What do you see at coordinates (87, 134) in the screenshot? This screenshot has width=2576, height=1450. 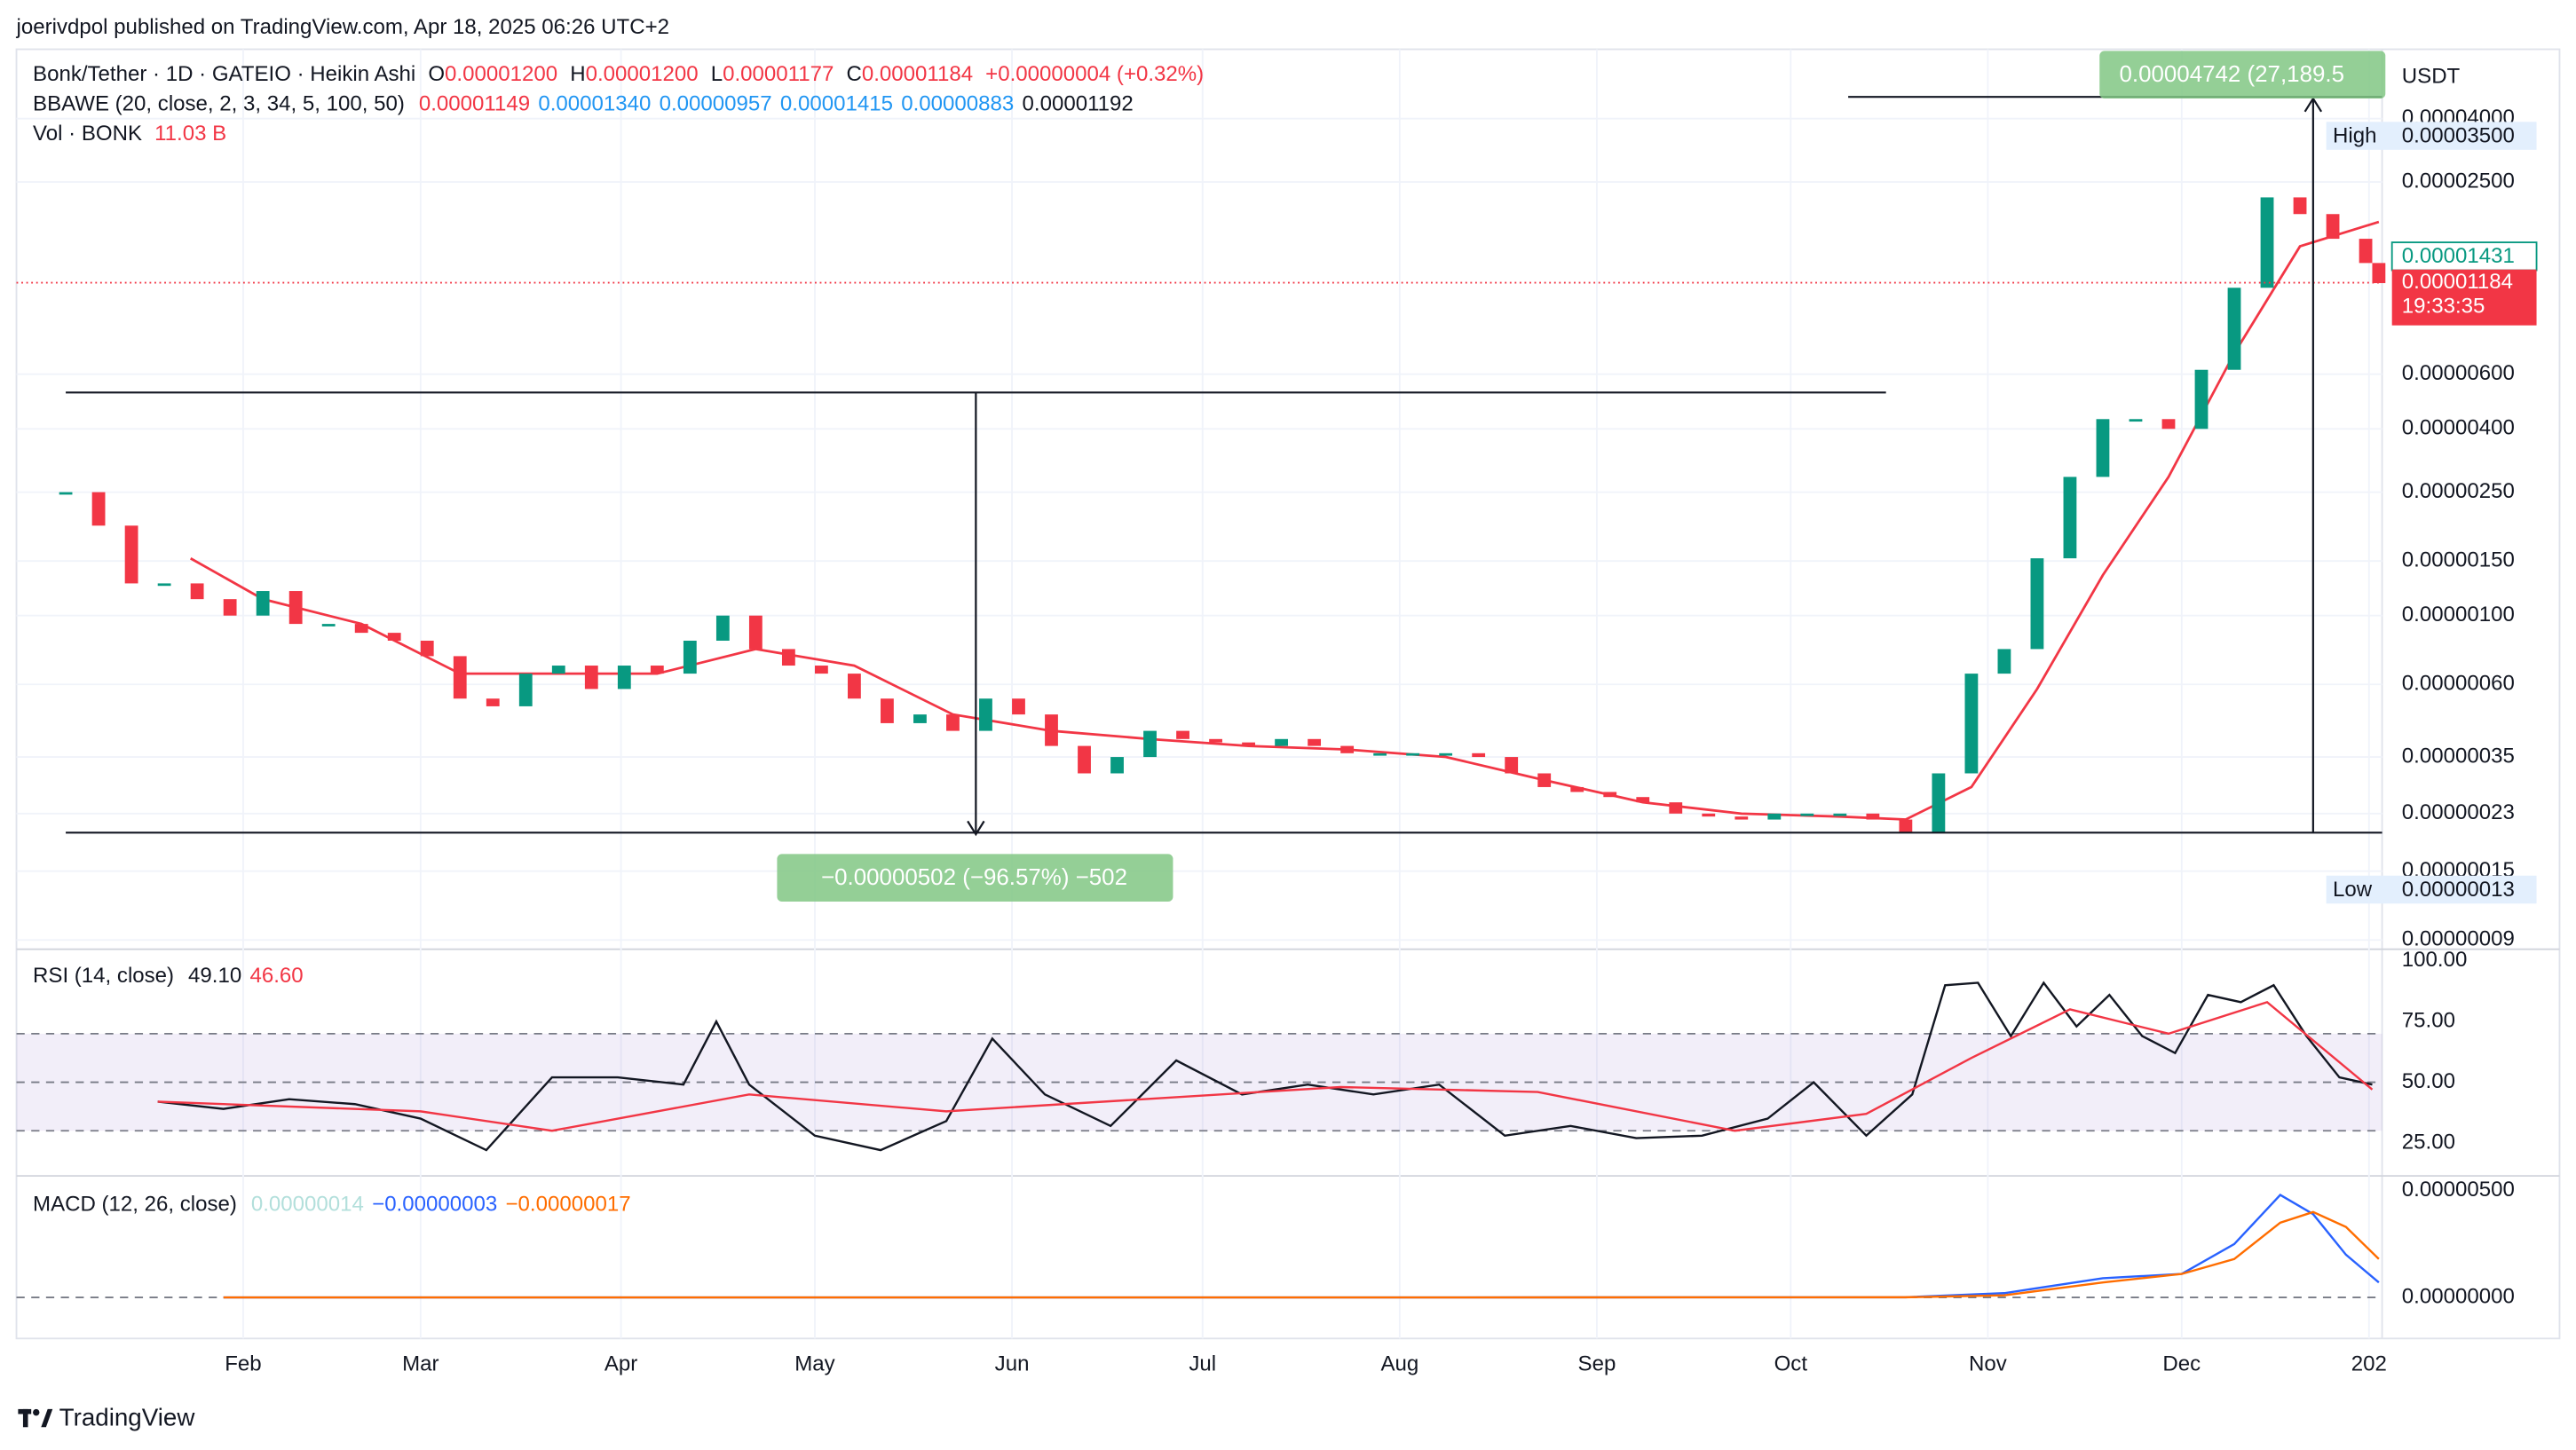 I see `indicator-label: Vol · BONK` at bounding box center [87, 134].